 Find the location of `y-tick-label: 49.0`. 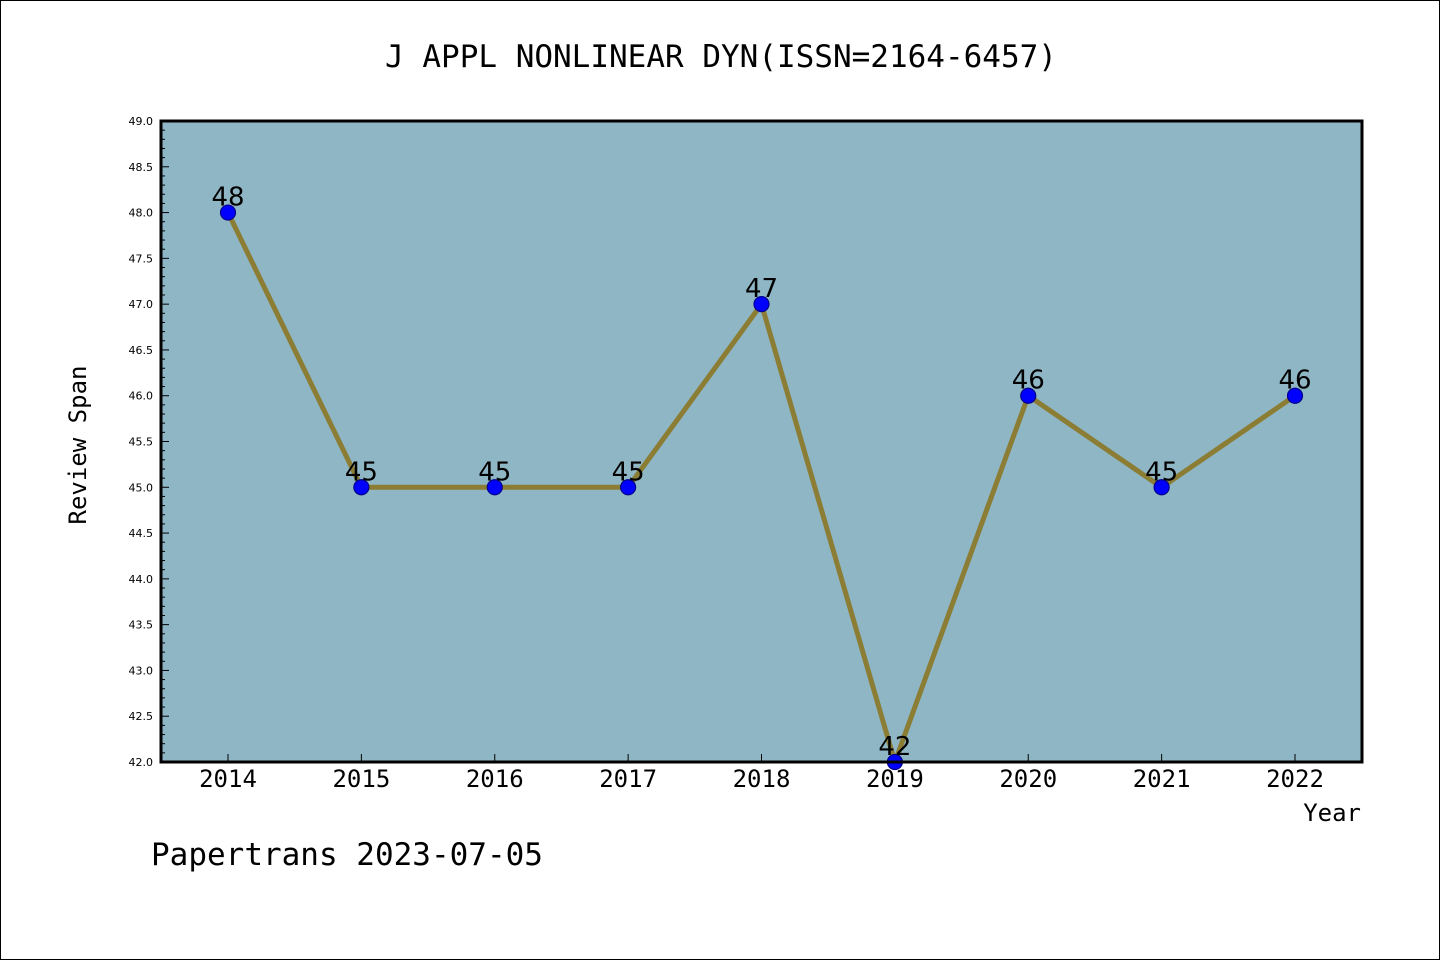

y-tick-label: 49.0 is located at coordinates (141, 121).